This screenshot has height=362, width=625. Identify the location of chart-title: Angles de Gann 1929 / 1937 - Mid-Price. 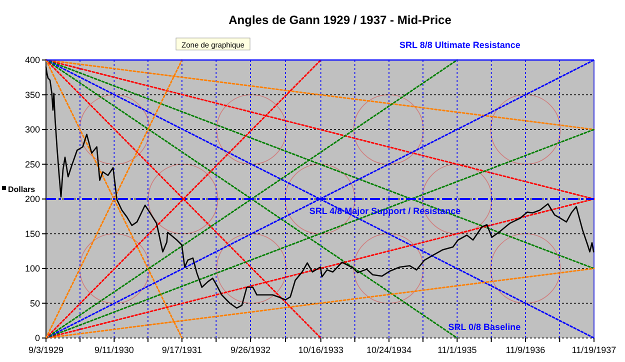
(340, 20).